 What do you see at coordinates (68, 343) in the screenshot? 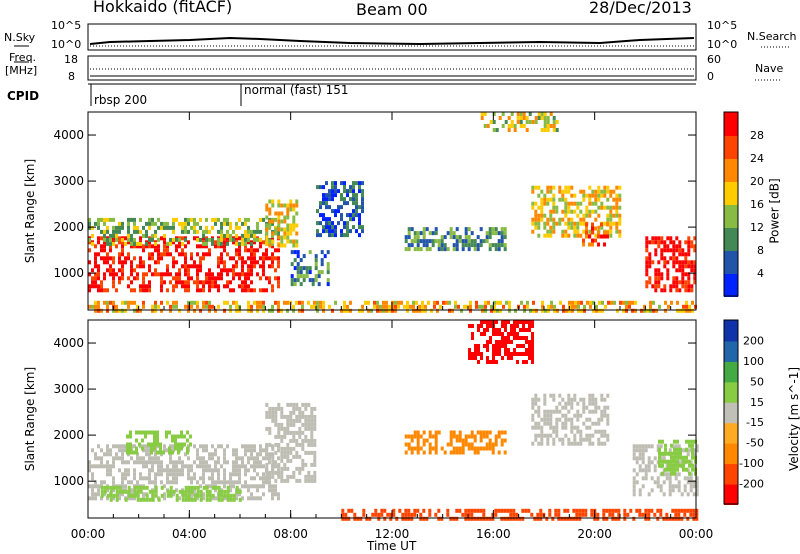
I see `y-tick-label: 4000` at bounding box center [68, 343].